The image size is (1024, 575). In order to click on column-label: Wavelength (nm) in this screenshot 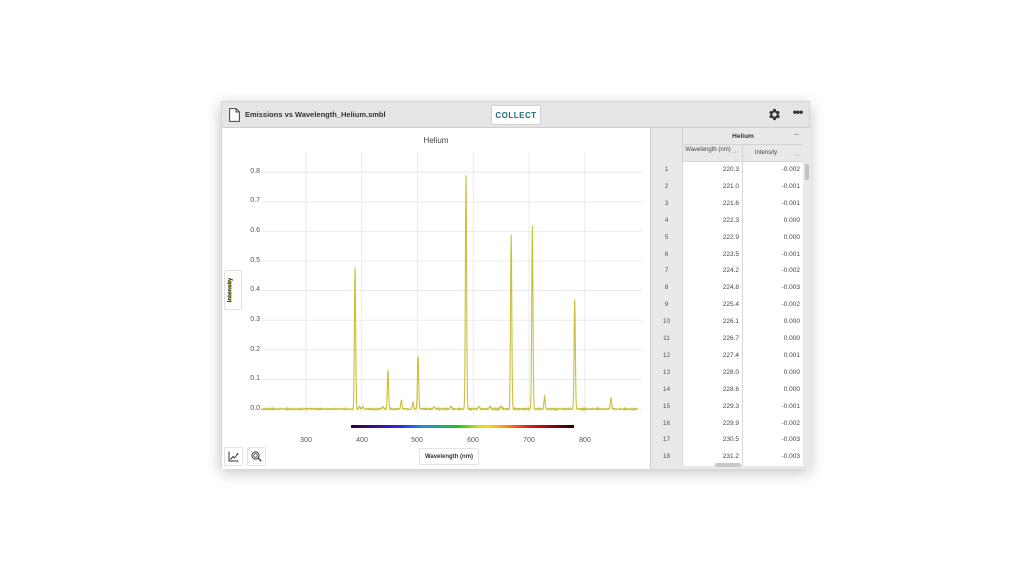, I will do `click(708, 150)`.